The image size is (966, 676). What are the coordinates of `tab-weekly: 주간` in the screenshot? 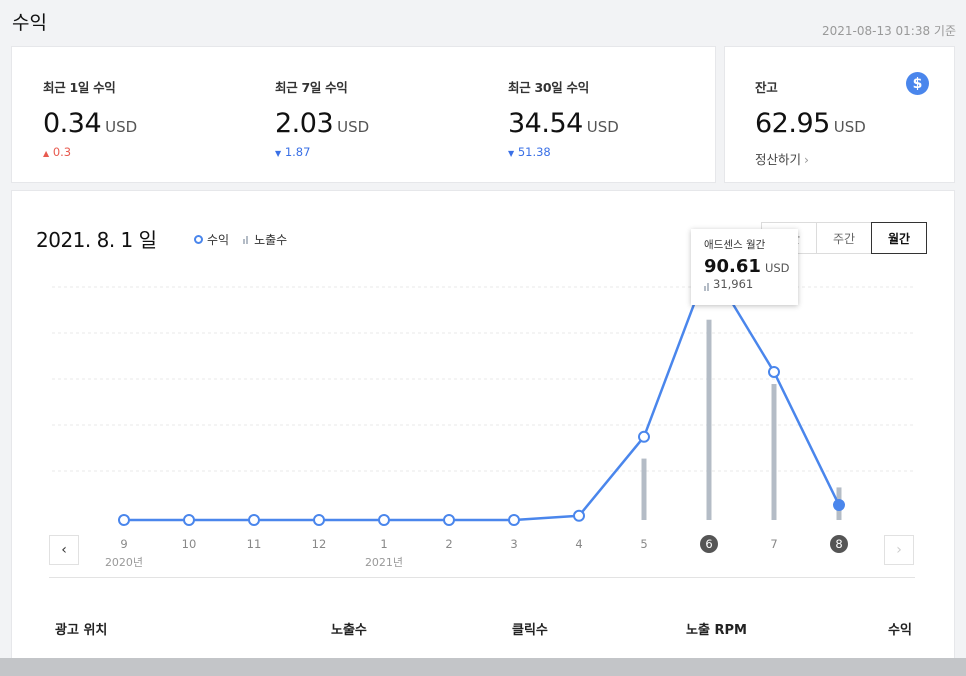 It's located at (844, 238).